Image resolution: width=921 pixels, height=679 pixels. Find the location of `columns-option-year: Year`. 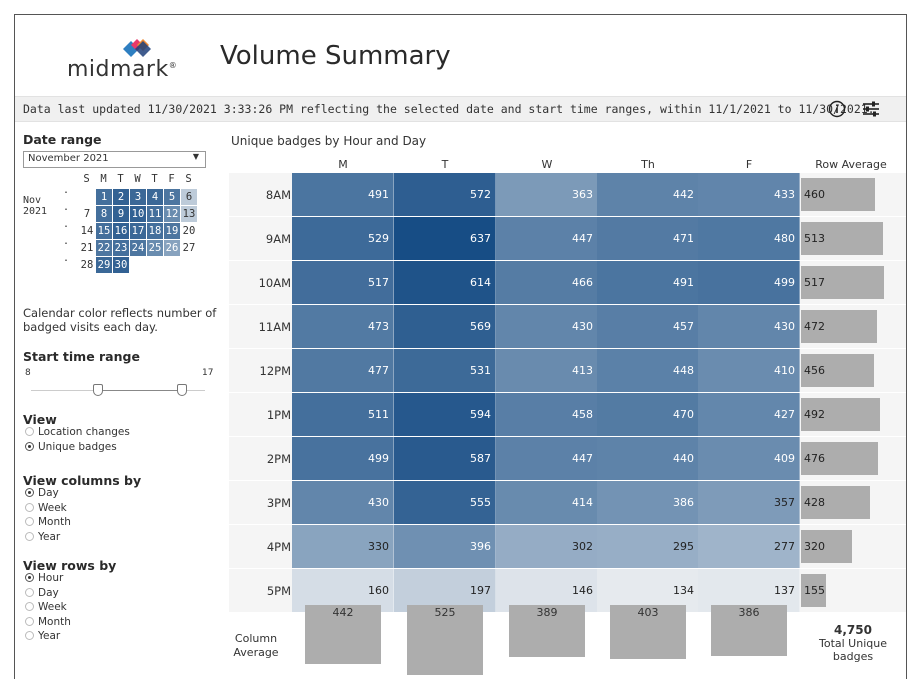

columns-option-year: Year is located at coordinates (42, 538).